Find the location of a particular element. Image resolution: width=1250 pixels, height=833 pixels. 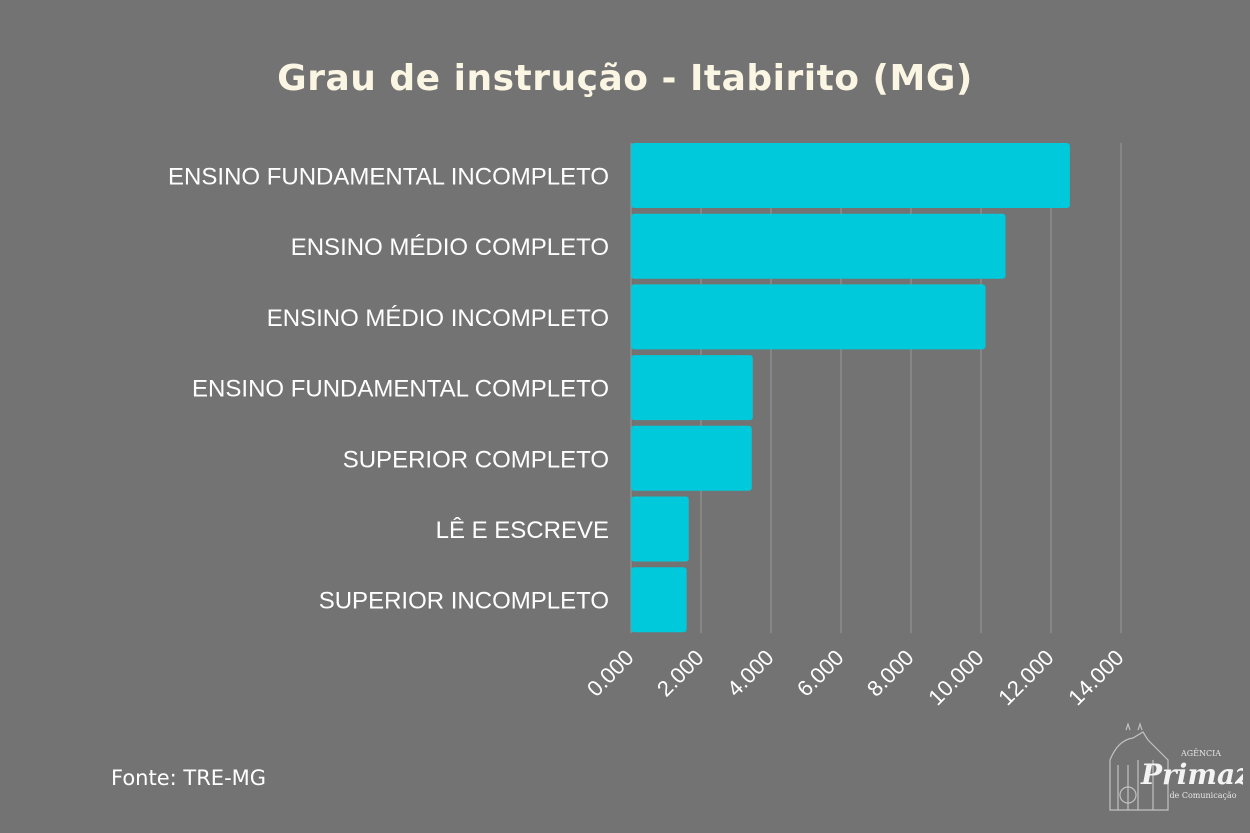

svg-text: de Comunicação is located at coordinates (1202, 795).